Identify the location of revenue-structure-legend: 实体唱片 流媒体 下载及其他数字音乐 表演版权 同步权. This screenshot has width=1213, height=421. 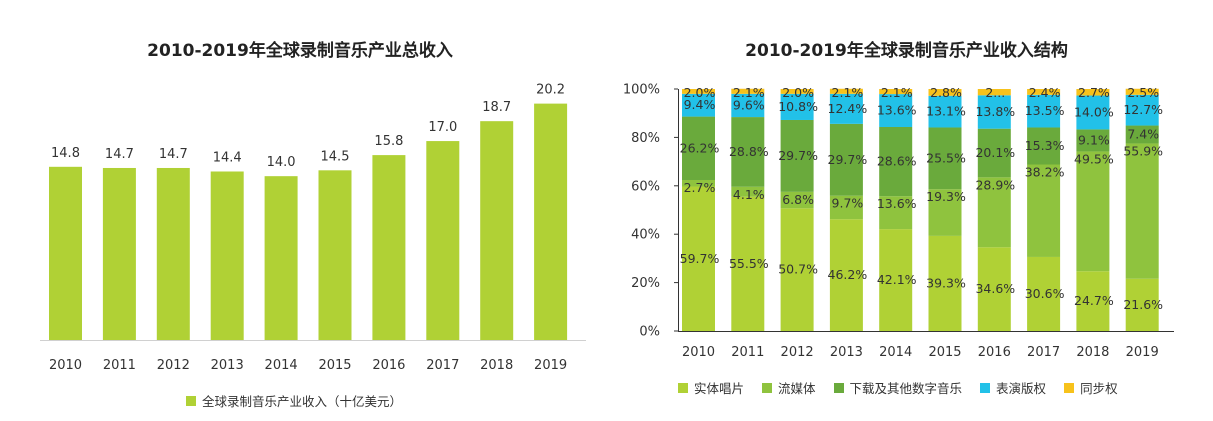
(907, 387).